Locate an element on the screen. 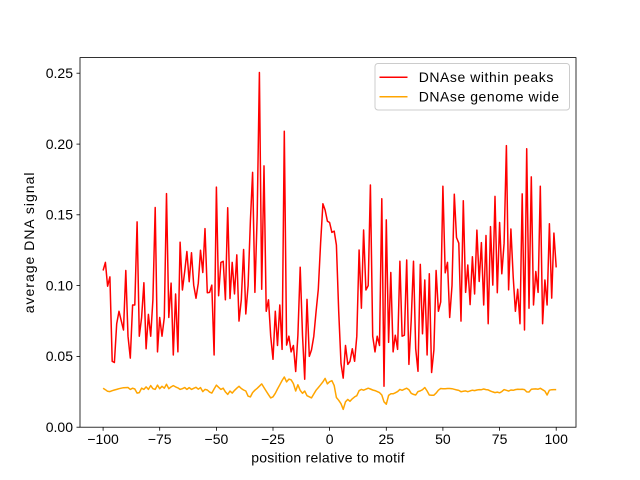 The width and height of the screenshot is (640, 480). svg-text: −25 is located at coordinates (273, 439).